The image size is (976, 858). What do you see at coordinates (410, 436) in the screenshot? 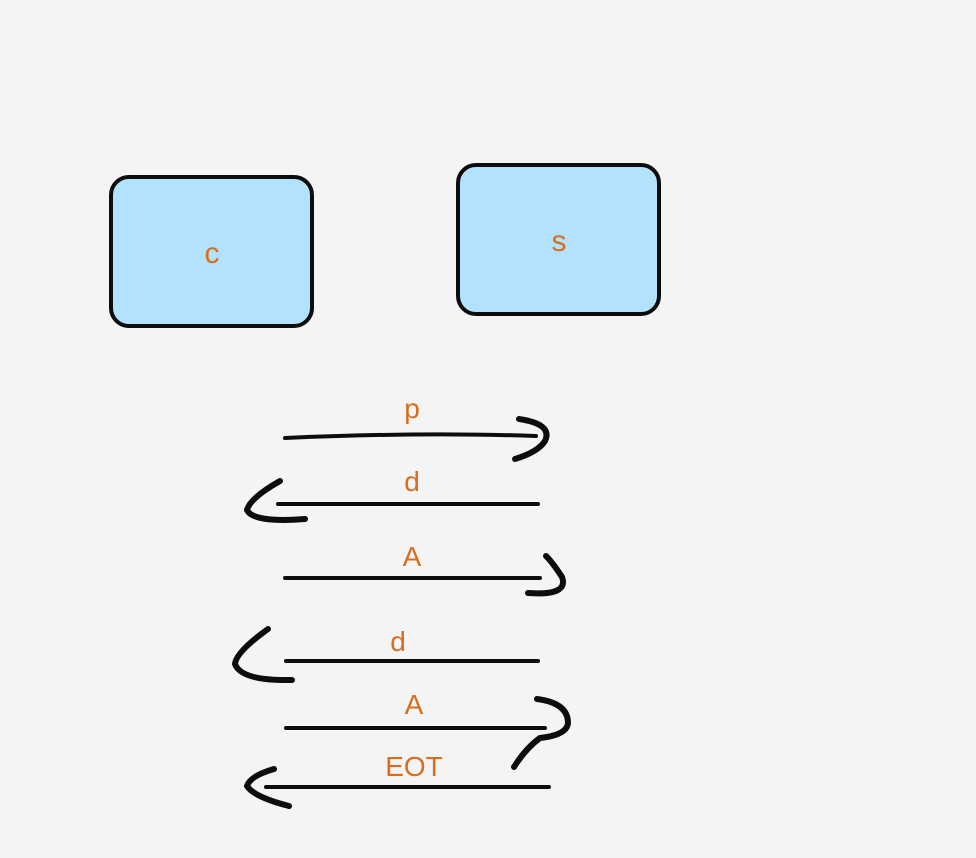
I see `arrow-1-shaft` at bounding box center [410, 436].